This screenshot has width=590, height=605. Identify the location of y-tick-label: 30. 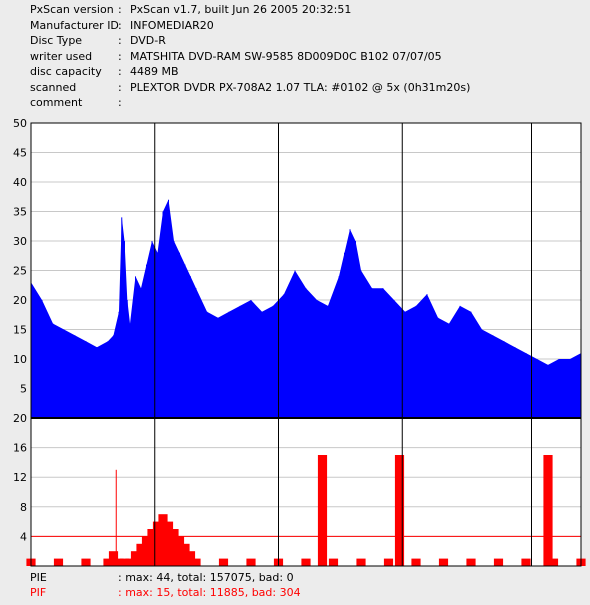
(20, 241).